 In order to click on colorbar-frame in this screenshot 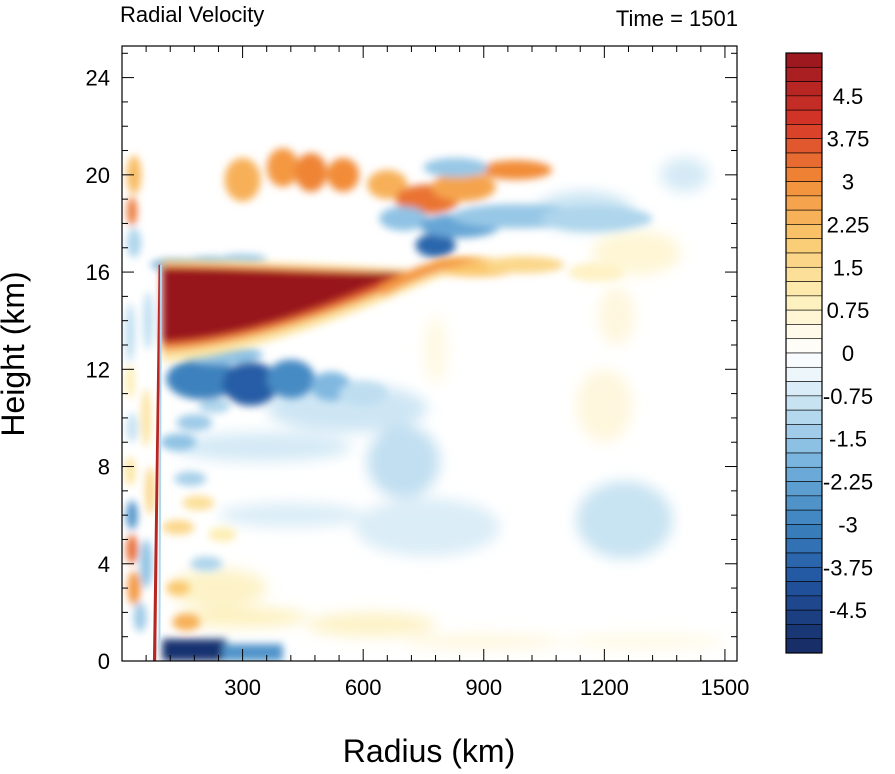, I will do `click(804, 353)`.